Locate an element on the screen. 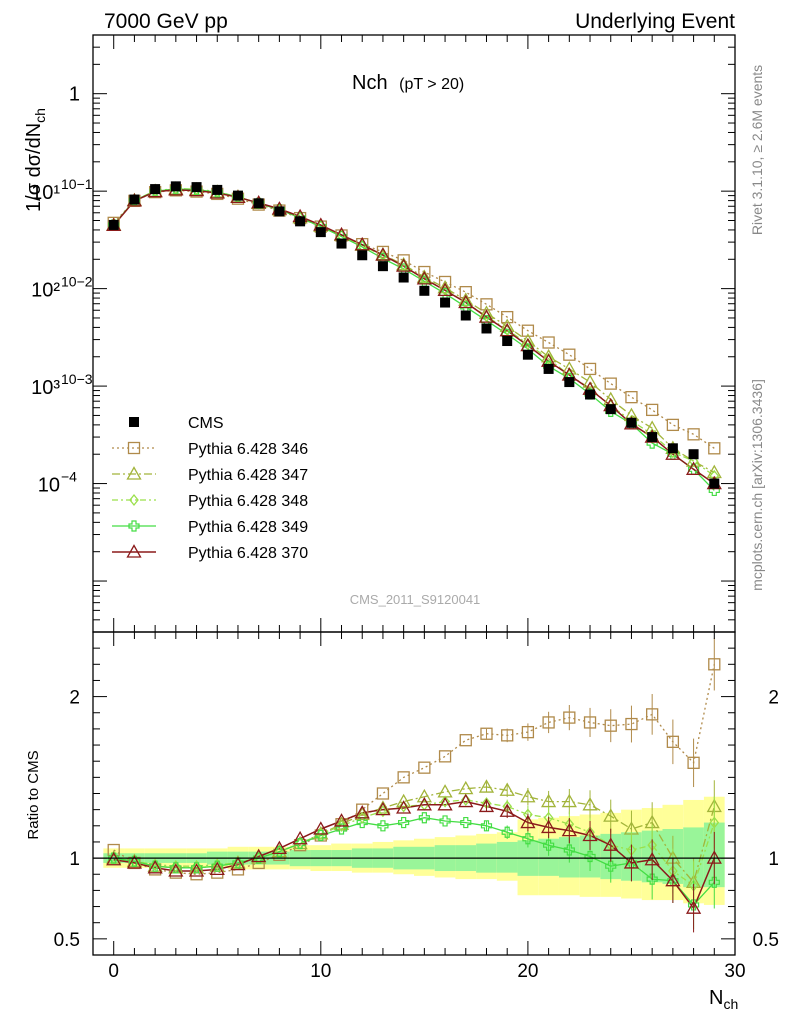 This screenshot has width=786, height=1024. ratio-axis-label: Ratio to CMS is located at coordinates (33, 794).